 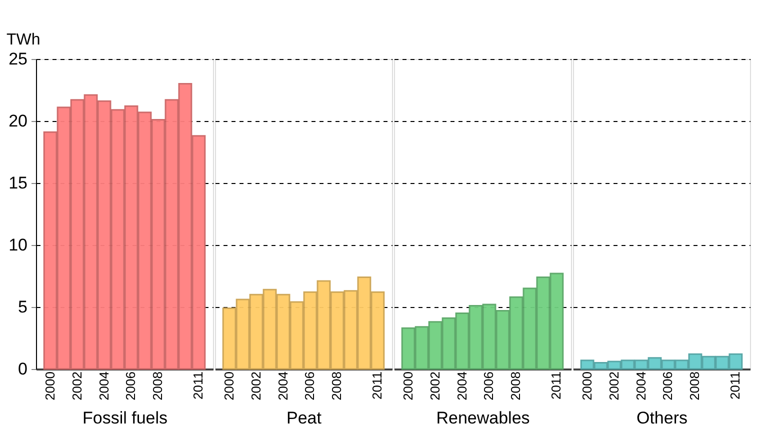 I want to click on y-tick-label: 5, so click(x=23, y=307).